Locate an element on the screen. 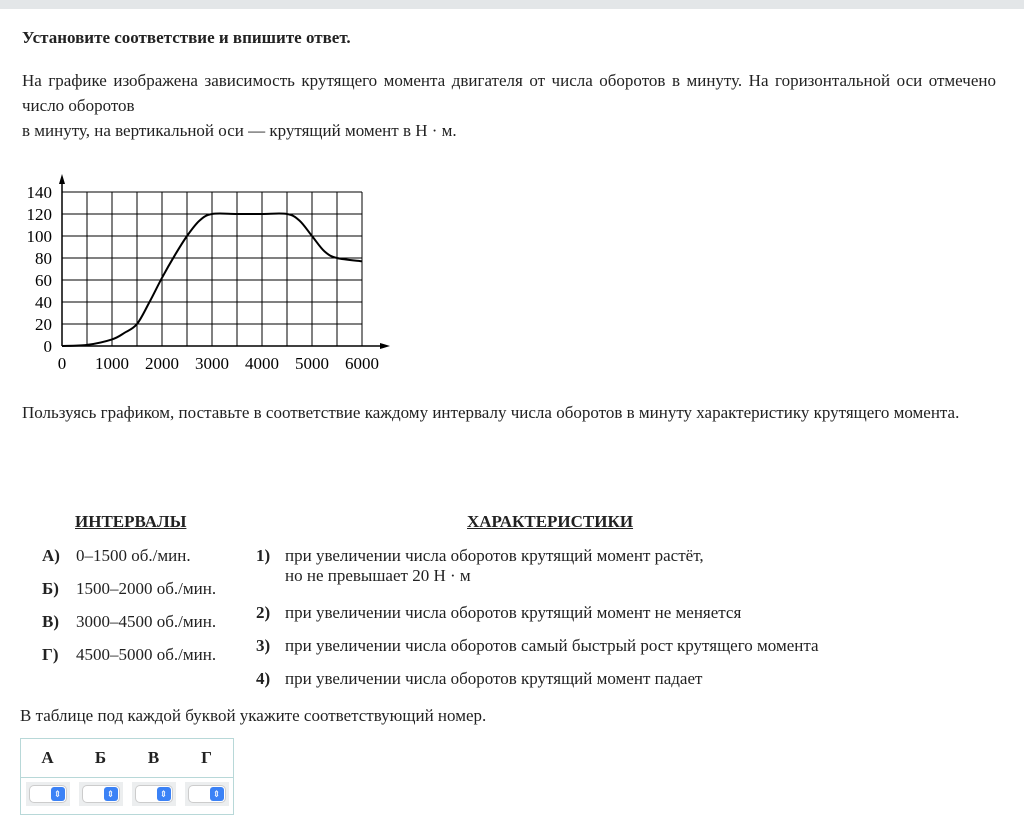 This screenshot has width=1024, height=840. interval-item: В) 3000–4500 об./мин. is located at coordinates (129, 621).